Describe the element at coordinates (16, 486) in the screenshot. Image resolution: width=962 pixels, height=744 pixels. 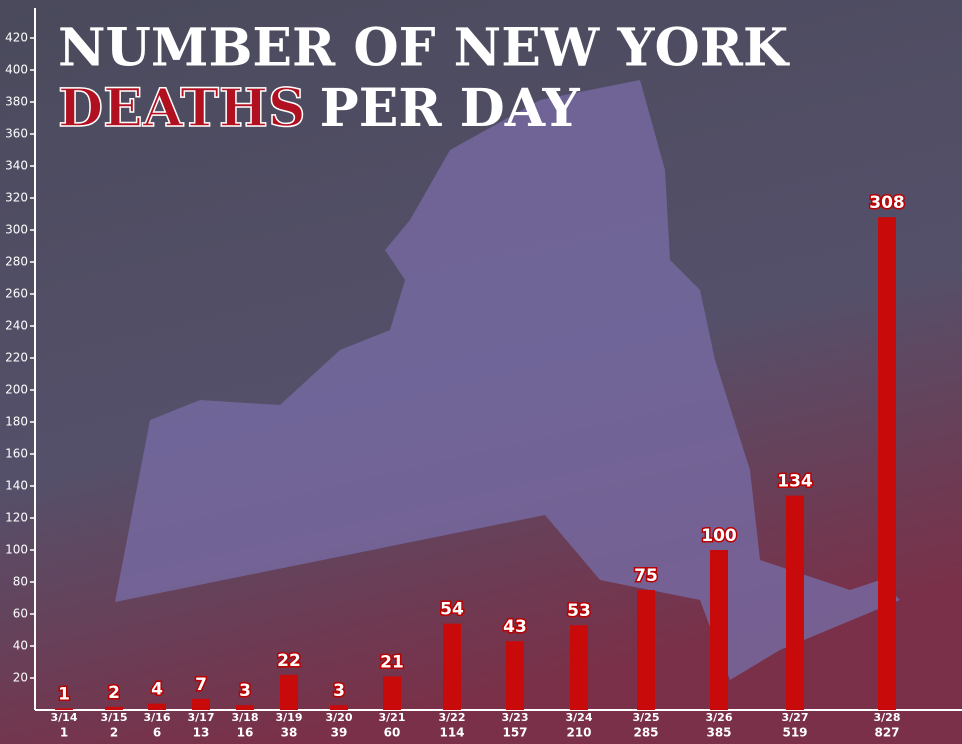
I see `y-tick-label: 140` at that location.